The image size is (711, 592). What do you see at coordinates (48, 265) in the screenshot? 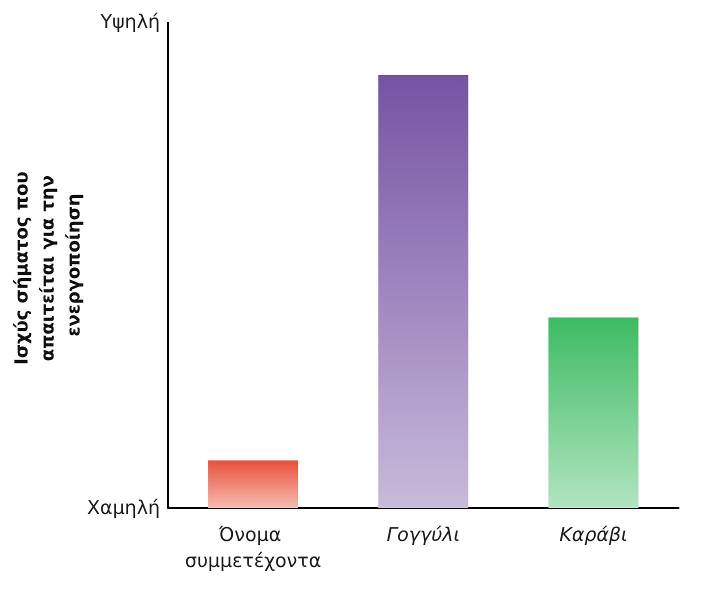
I see `y-axis-title: Ισχύς σήματος που απαιτείται για την ενεργοποίηση` at bounding box center [48, 265].